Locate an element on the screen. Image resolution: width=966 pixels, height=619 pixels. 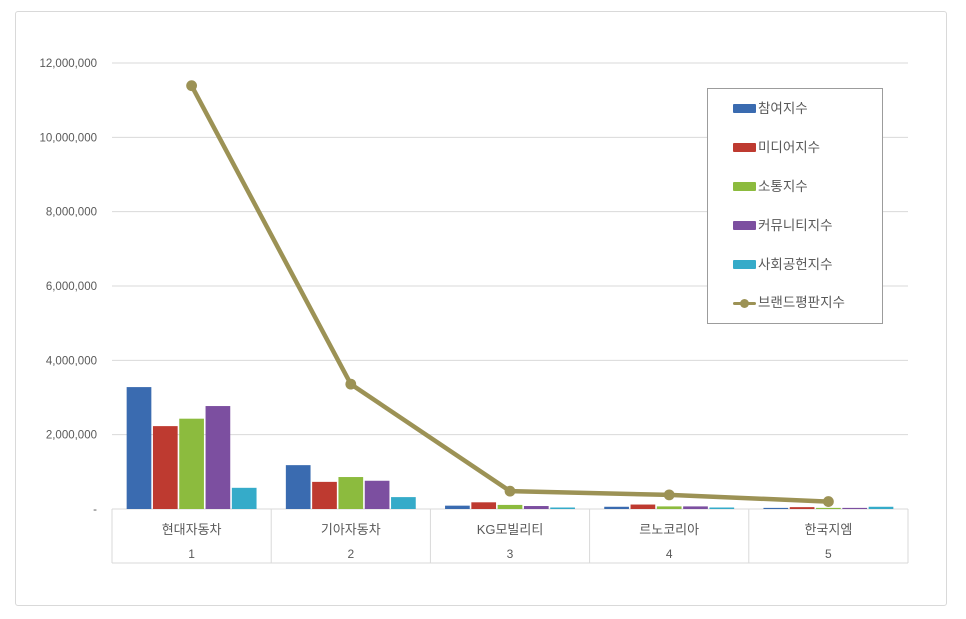
category-label: 한국지엠 is located at coordinates (828, 529).